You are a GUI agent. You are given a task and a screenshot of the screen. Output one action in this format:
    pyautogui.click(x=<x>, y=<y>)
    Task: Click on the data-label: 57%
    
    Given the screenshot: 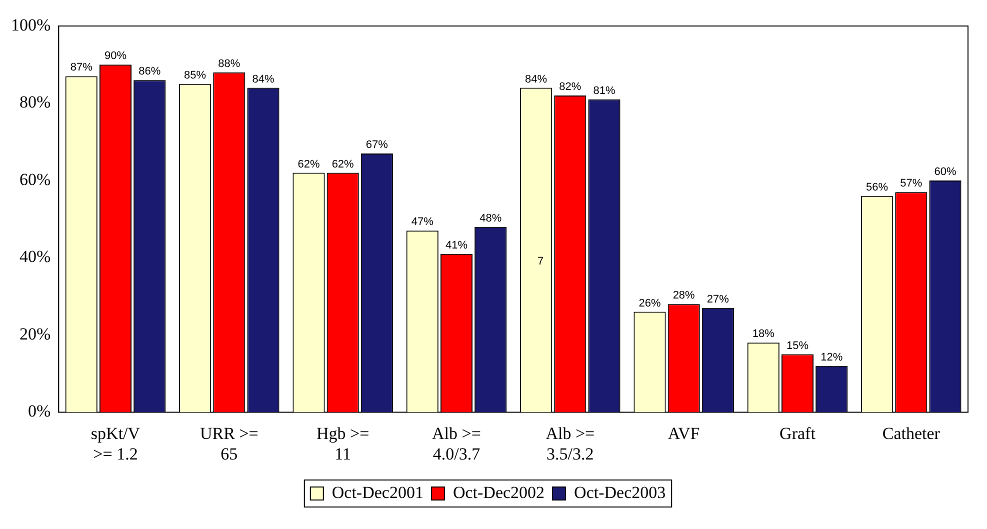 What is the action you would take?
    pyautogui.click(x=911, y=184)
    